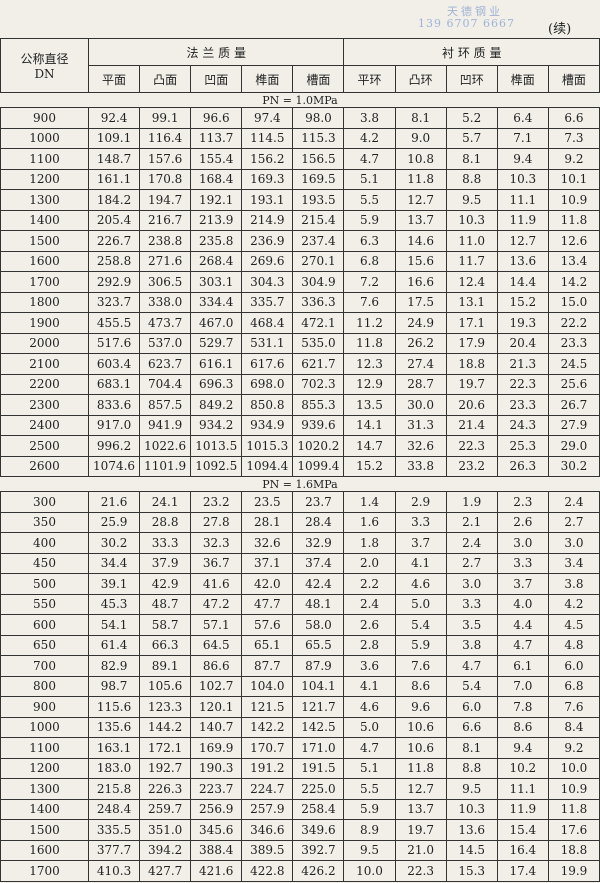  Describe the element at coordinates (318, 604) in the screenshot. I see `value-cell: 48.1` at that location.